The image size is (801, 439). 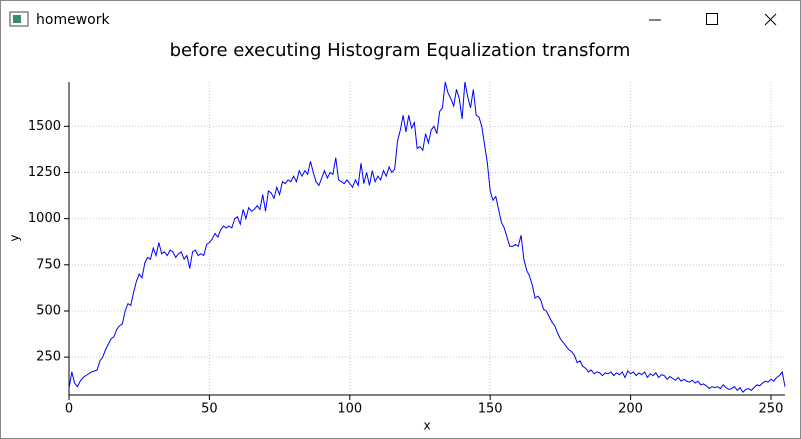 I want to click on close-button, so click(x=770, y=19).